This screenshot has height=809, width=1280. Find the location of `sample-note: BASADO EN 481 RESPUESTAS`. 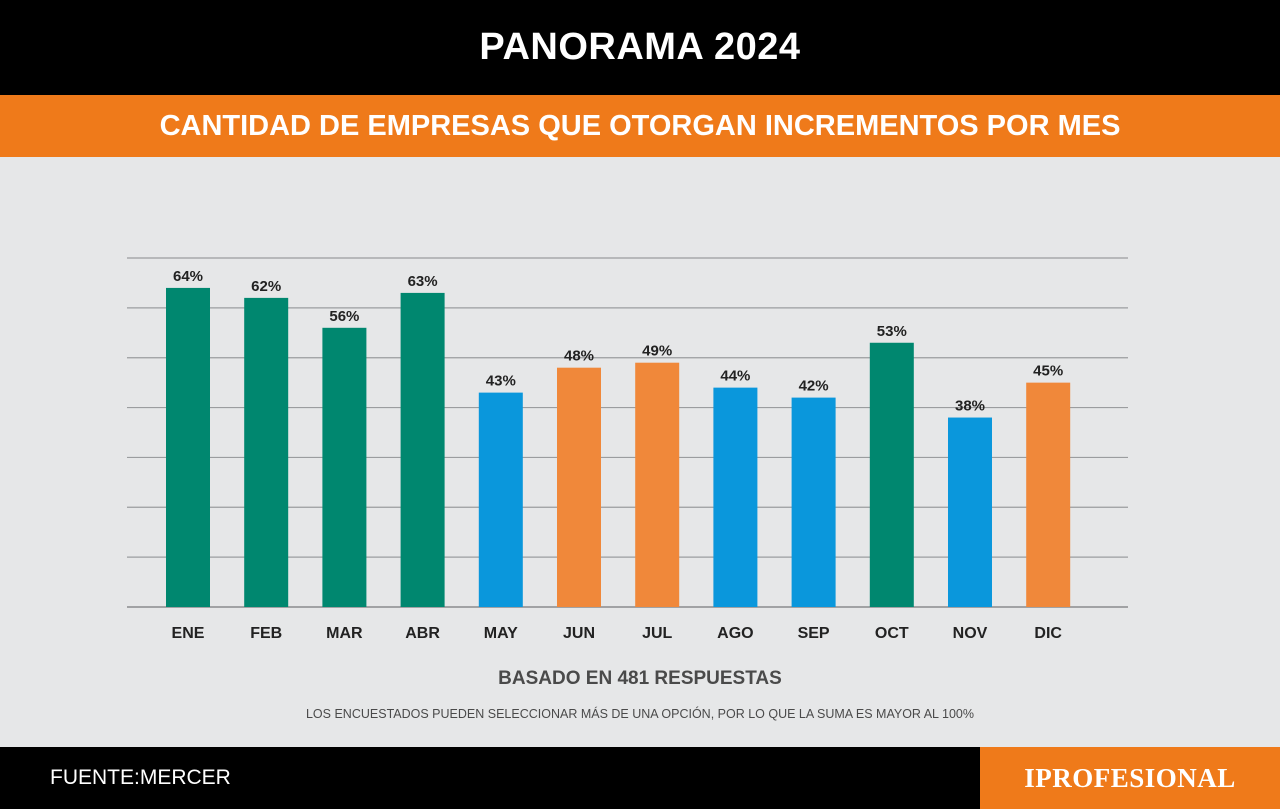

sample-note: BASADO EN 481 RESPUESTAS is located at coordinates (640, 678).